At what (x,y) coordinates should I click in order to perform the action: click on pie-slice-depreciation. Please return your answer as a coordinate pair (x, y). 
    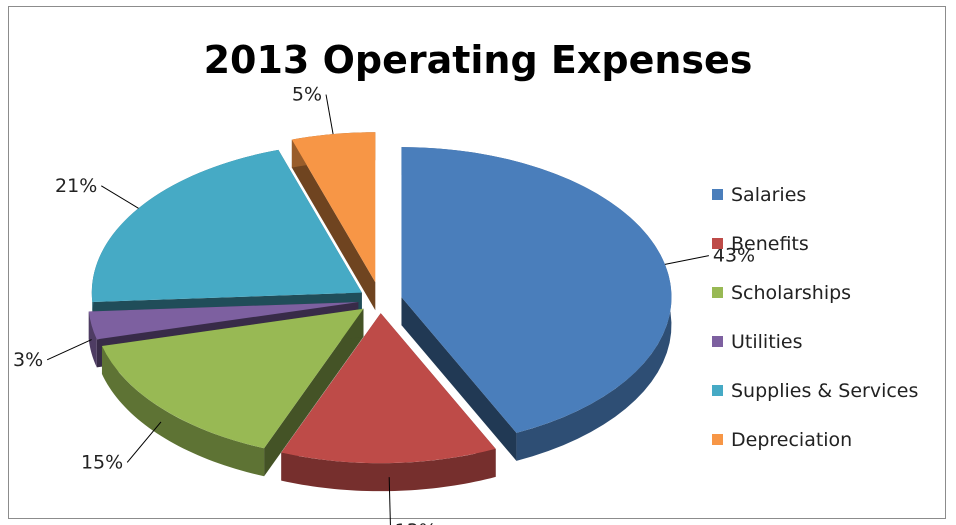
    Looking at the image, I should click on (333, 207).